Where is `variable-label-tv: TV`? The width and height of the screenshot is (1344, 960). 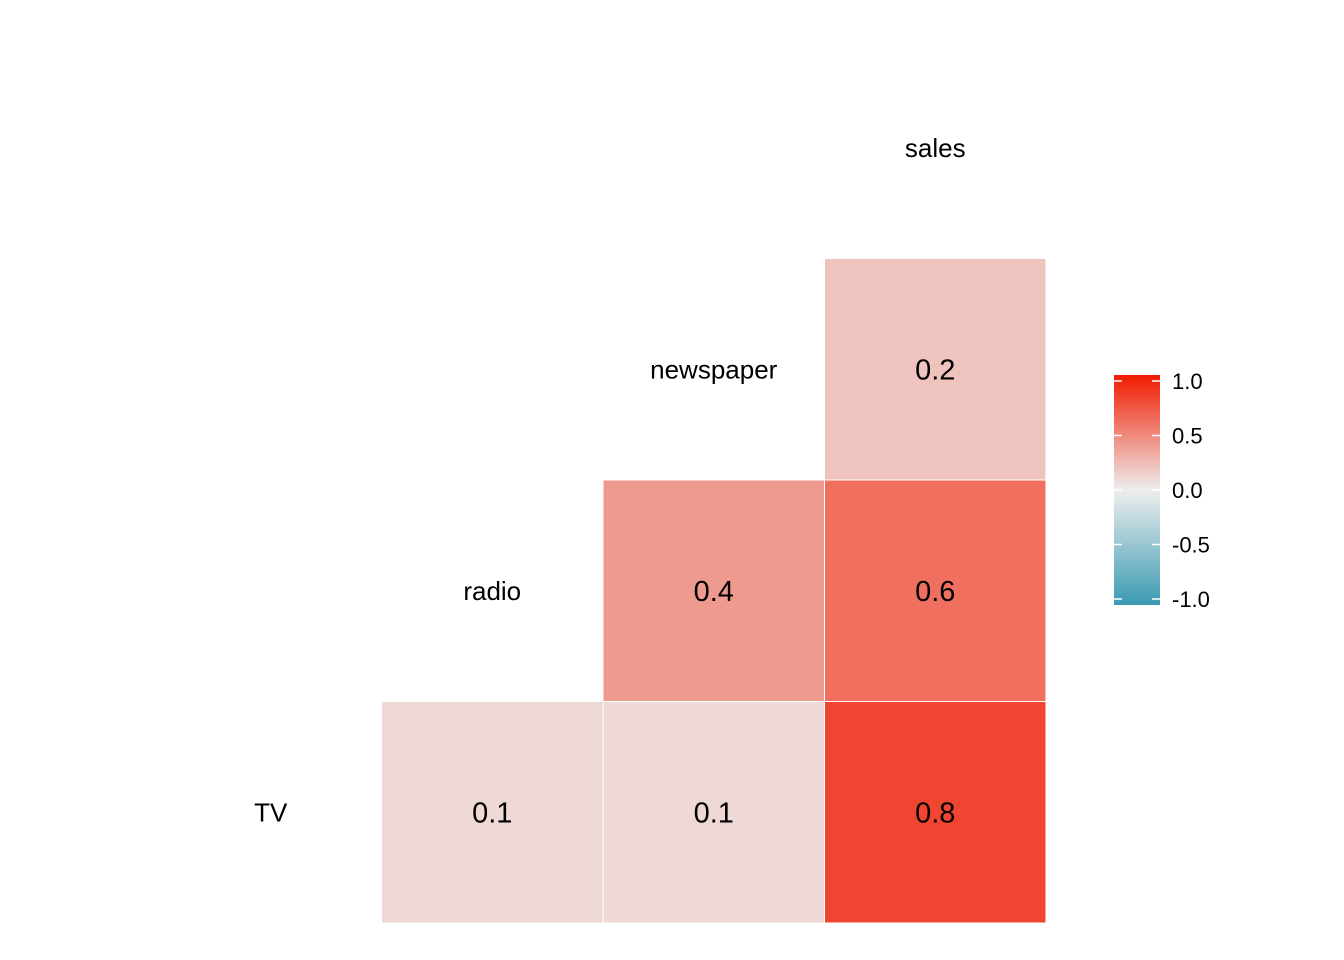
variable-label-tv: TV is located at coordinates (271, 812).